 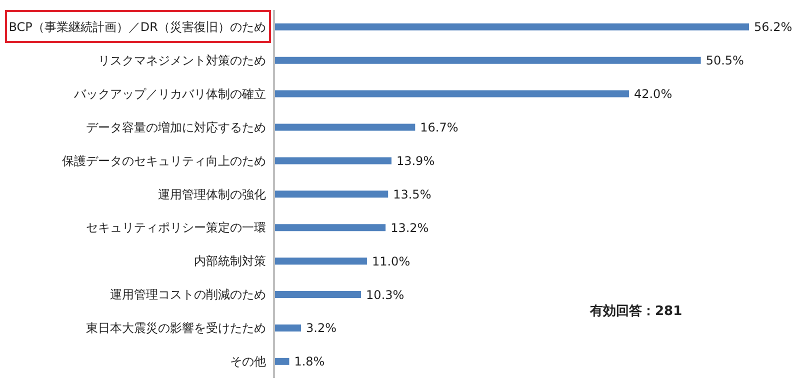 What do you see at coordinates (164, 161) in the screenshot?
I see `y-tick-label: 保護データのセキュリティ向上のため` at bounding box center [164, 161].